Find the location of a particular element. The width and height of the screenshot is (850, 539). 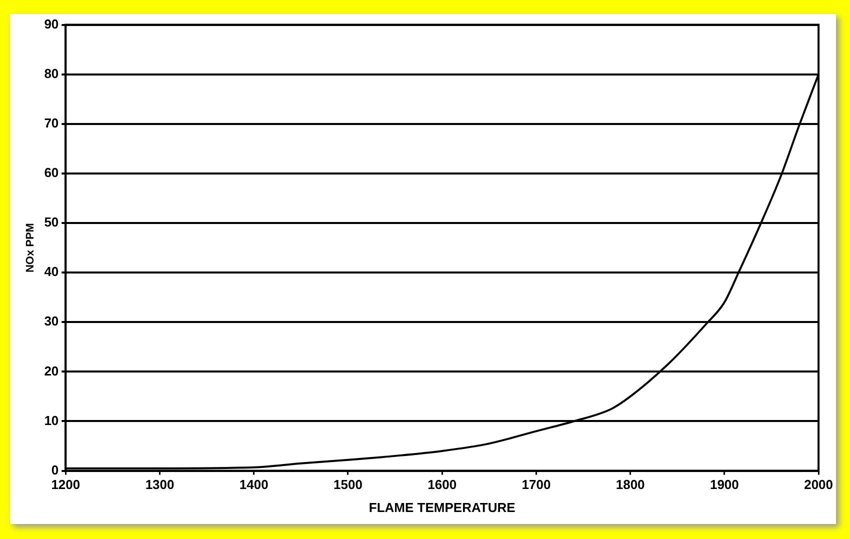

y-tick-label: 0 is located at coordinates (55, 470).